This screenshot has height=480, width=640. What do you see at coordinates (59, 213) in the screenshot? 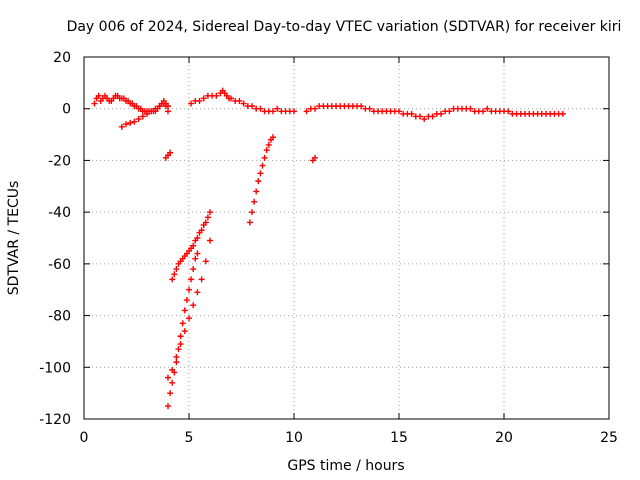
I see `y-tick-label: -40` at bounding box center [59, 213].